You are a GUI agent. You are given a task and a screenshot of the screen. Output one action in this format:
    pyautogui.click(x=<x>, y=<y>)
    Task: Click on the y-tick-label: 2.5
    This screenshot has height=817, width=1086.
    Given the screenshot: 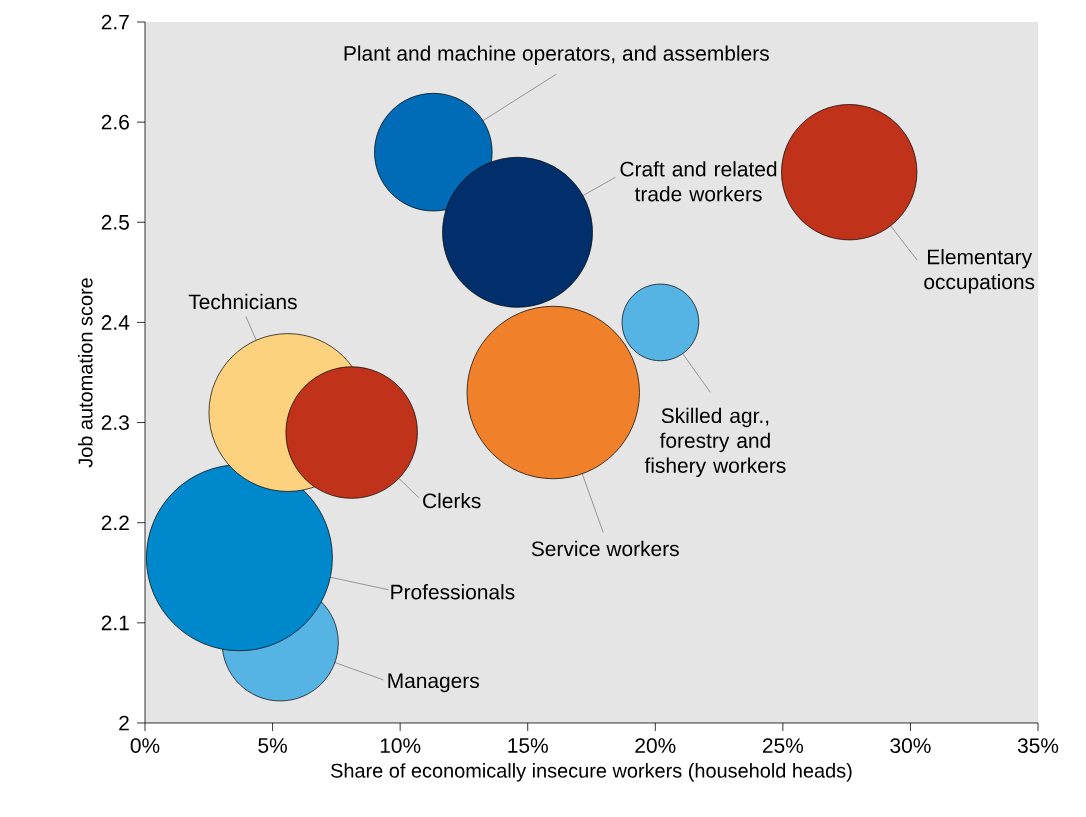 What is the action you would take?
    pyautogui.click(x=115, y=222)
    